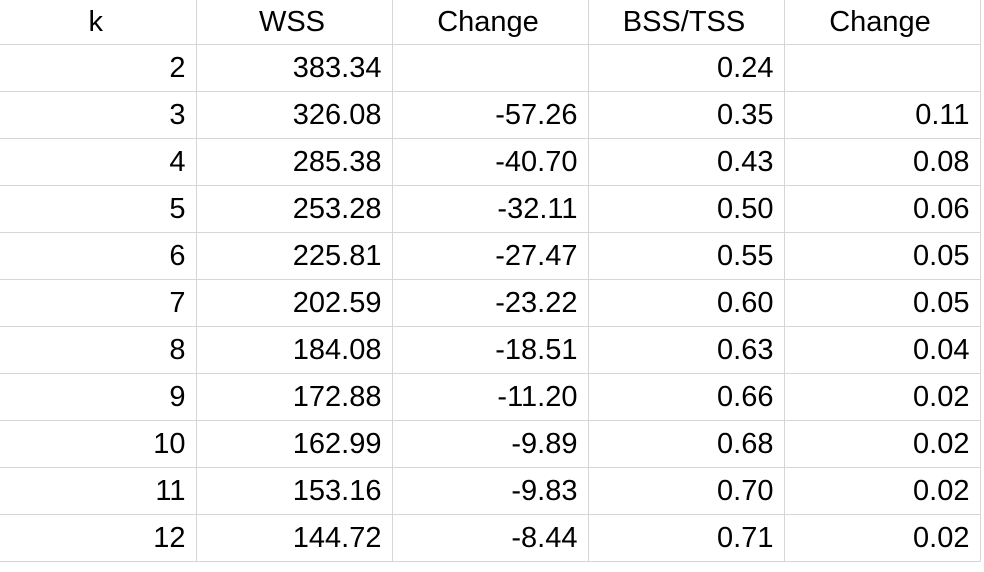  I want to click on table-cell: -23.22, so click(490, 303).